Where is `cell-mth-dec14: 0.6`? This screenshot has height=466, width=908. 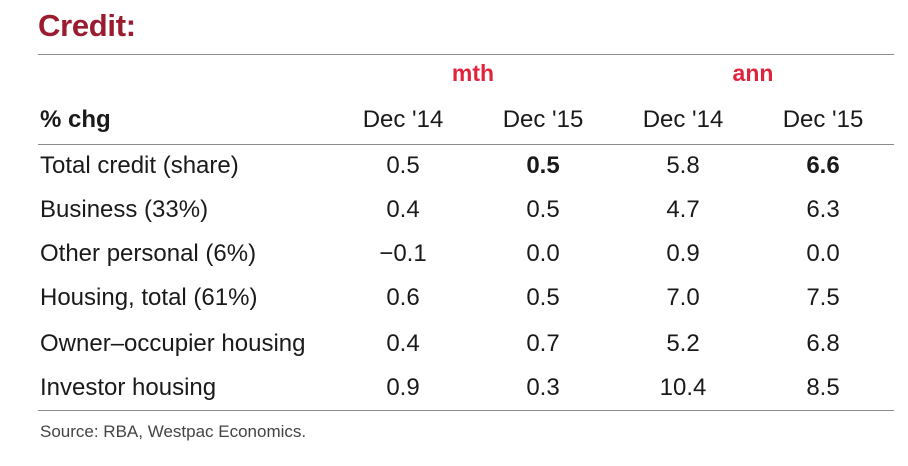 cell-mth-dec14: 0.6 is located at coordinates (403, 297).